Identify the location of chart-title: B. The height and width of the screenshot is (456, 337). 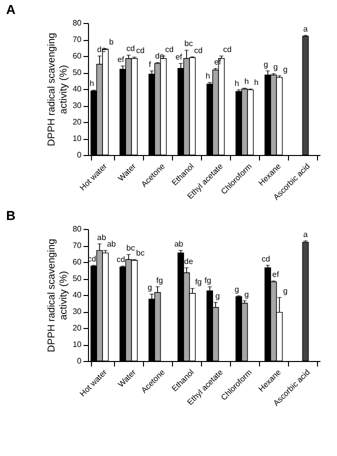
(11, 215).